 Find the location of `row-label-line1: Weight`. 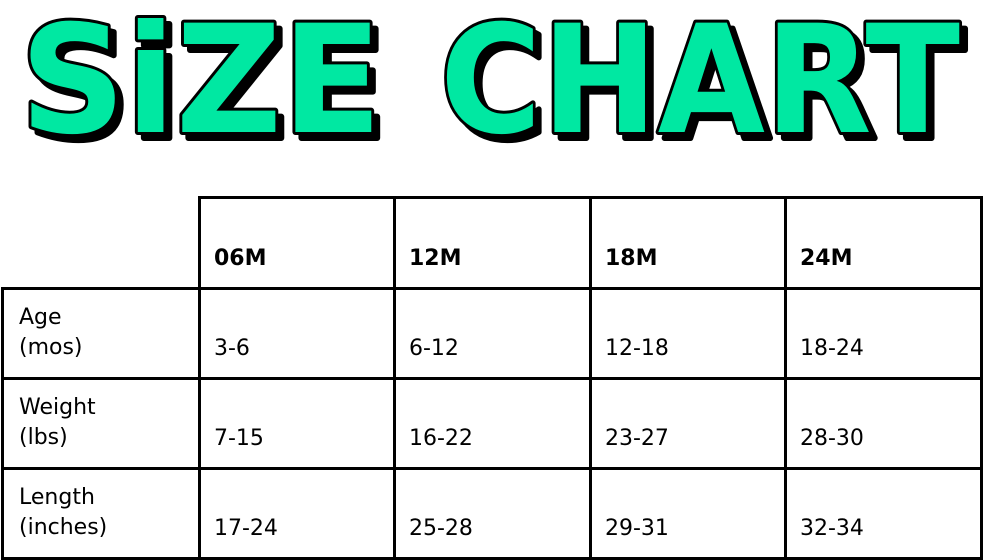

row-label-line1: Weight is located at coordinates (57, 407).